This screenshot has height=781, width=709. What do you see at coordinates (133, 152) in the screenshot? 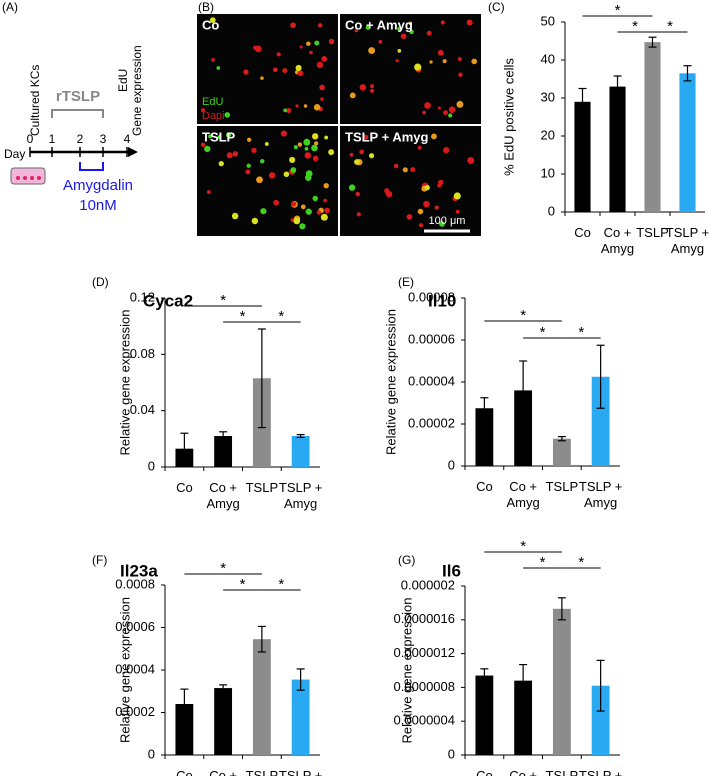
I see `arrow-head` at bounding box center [133, 152].